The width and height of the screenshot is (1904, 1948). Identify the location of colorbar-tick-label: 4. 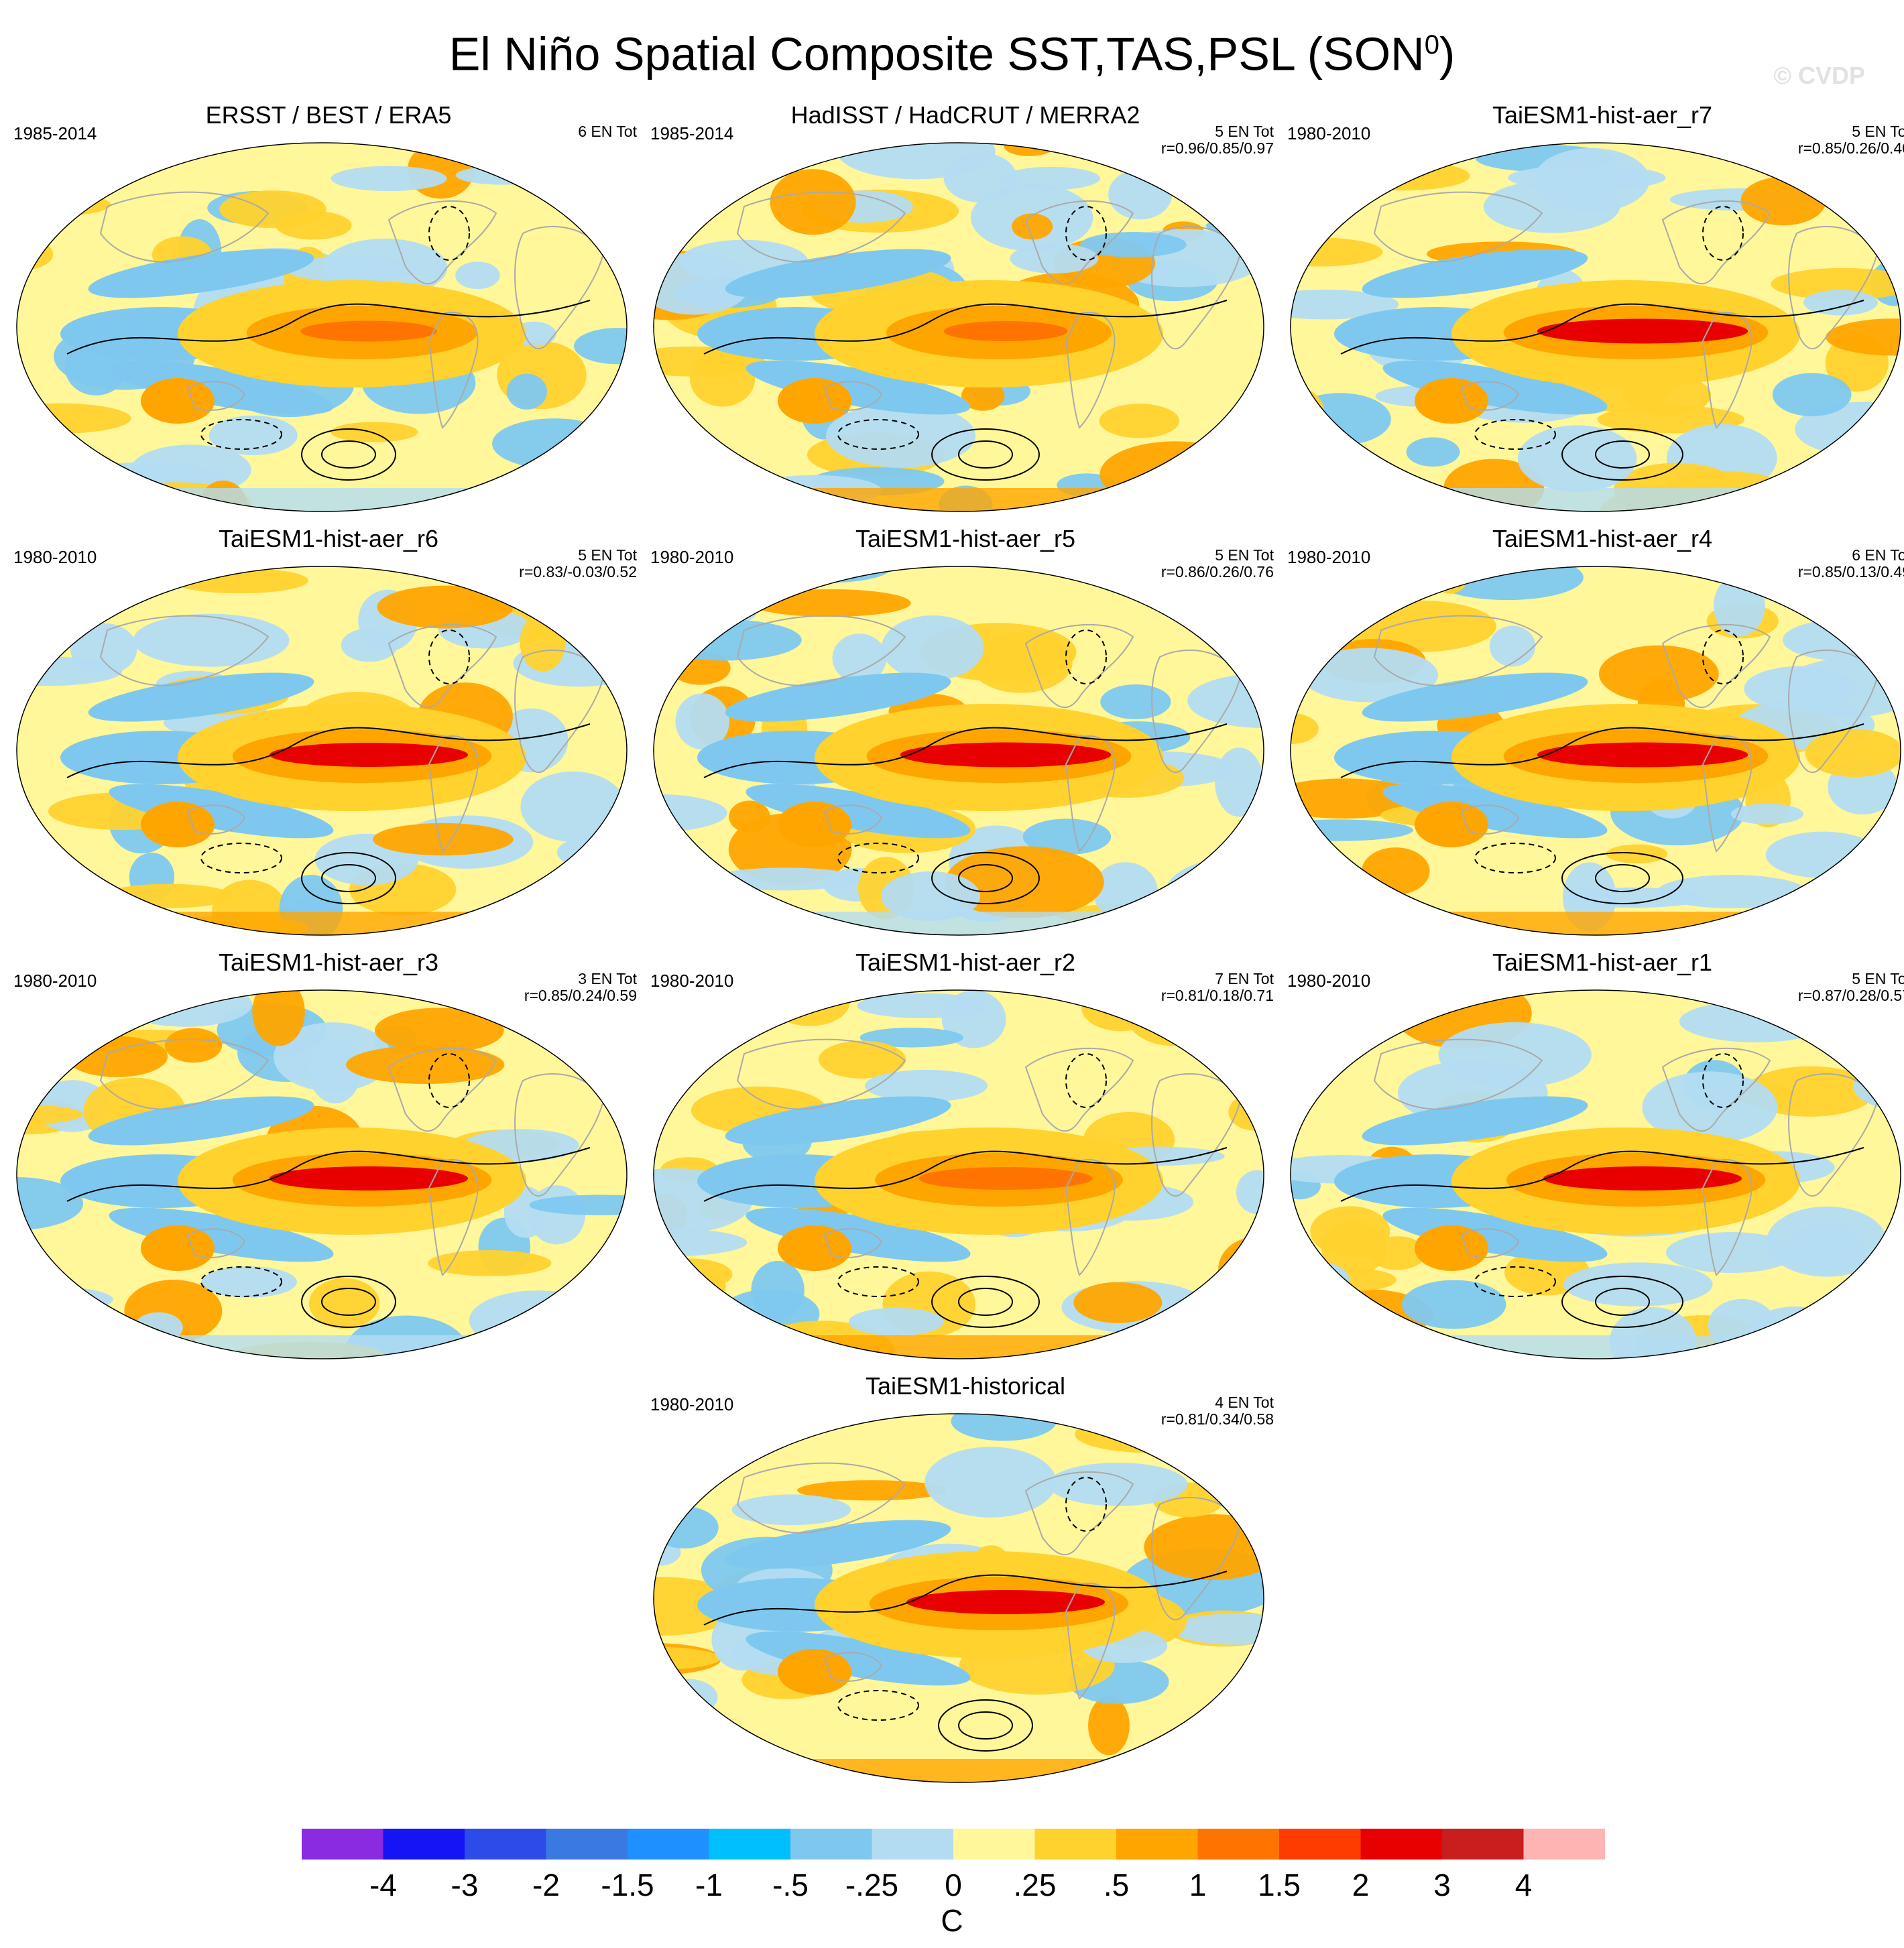
(1523, 1885).